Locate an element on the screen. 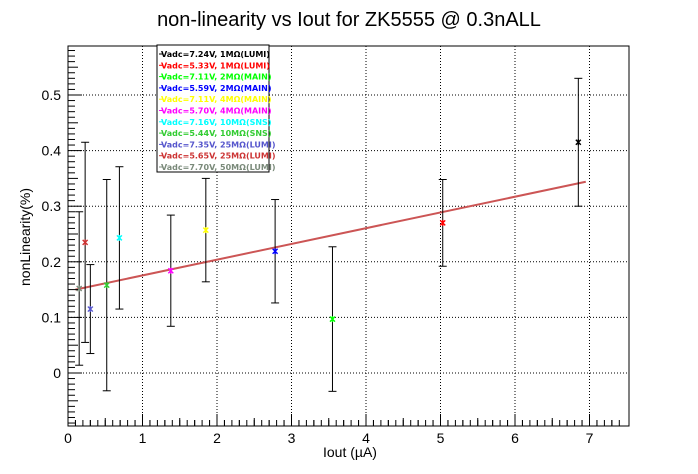 The image size is (698, 474). y-tick-label: 0.2 is located at coordinates (52, 262).